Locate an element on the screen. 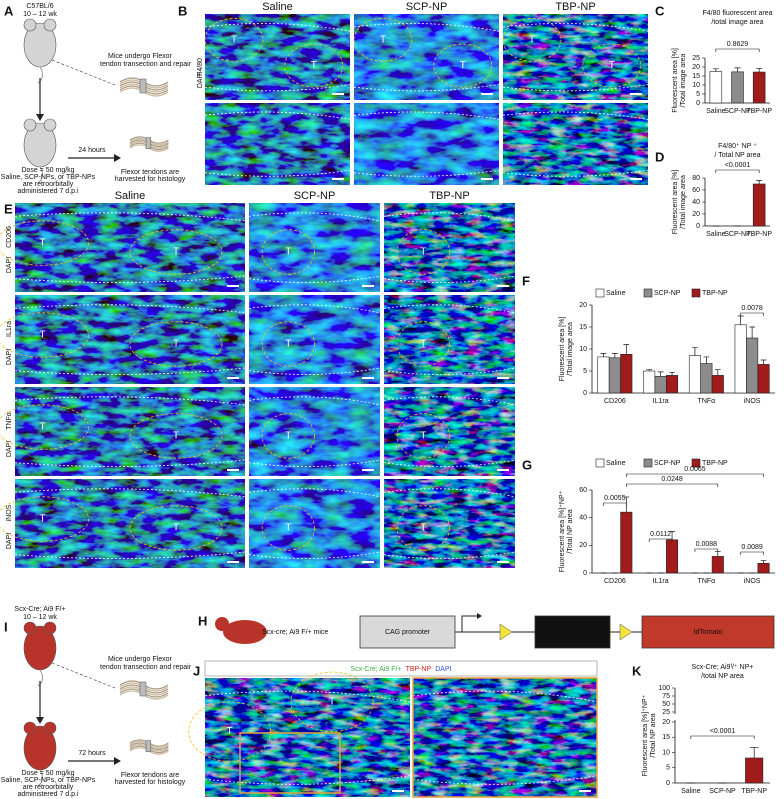 The height and width of the screenshot is (799, 784). y-axis-label: Fluorescent area [%] is located at coordinates (562, 349).